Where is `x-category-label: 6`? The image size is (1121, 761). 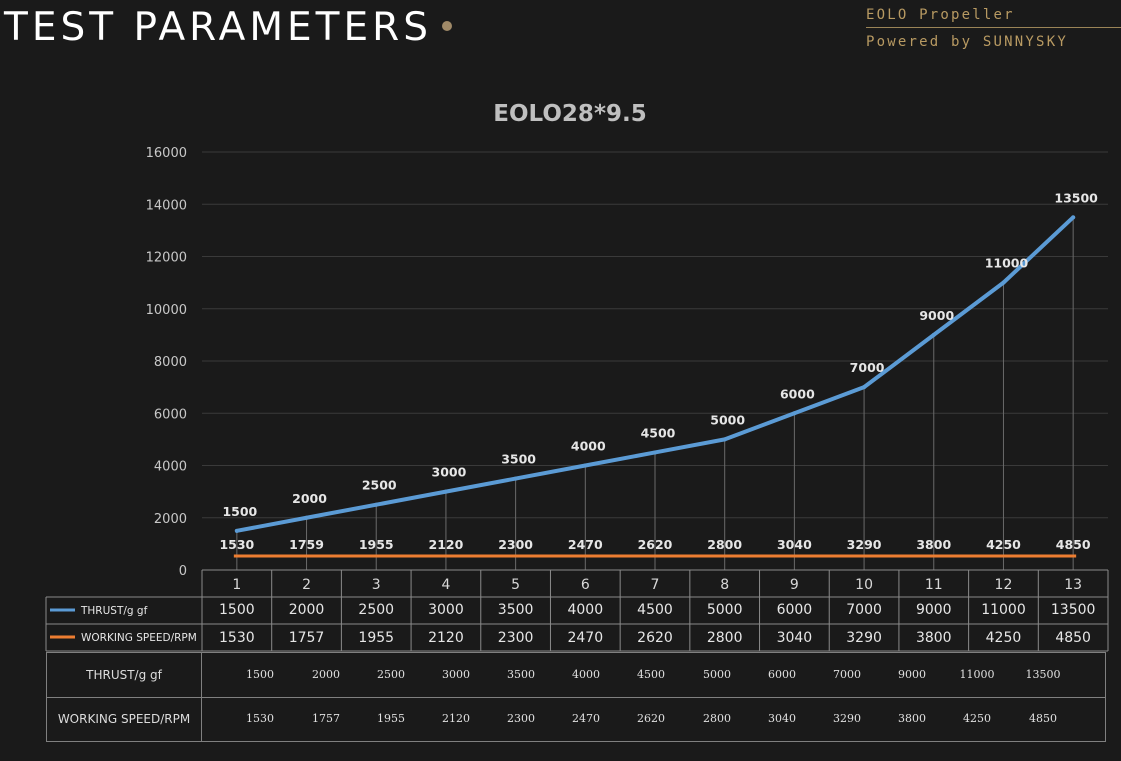
x-category-label: 6 is located at coordinates (585, 585).